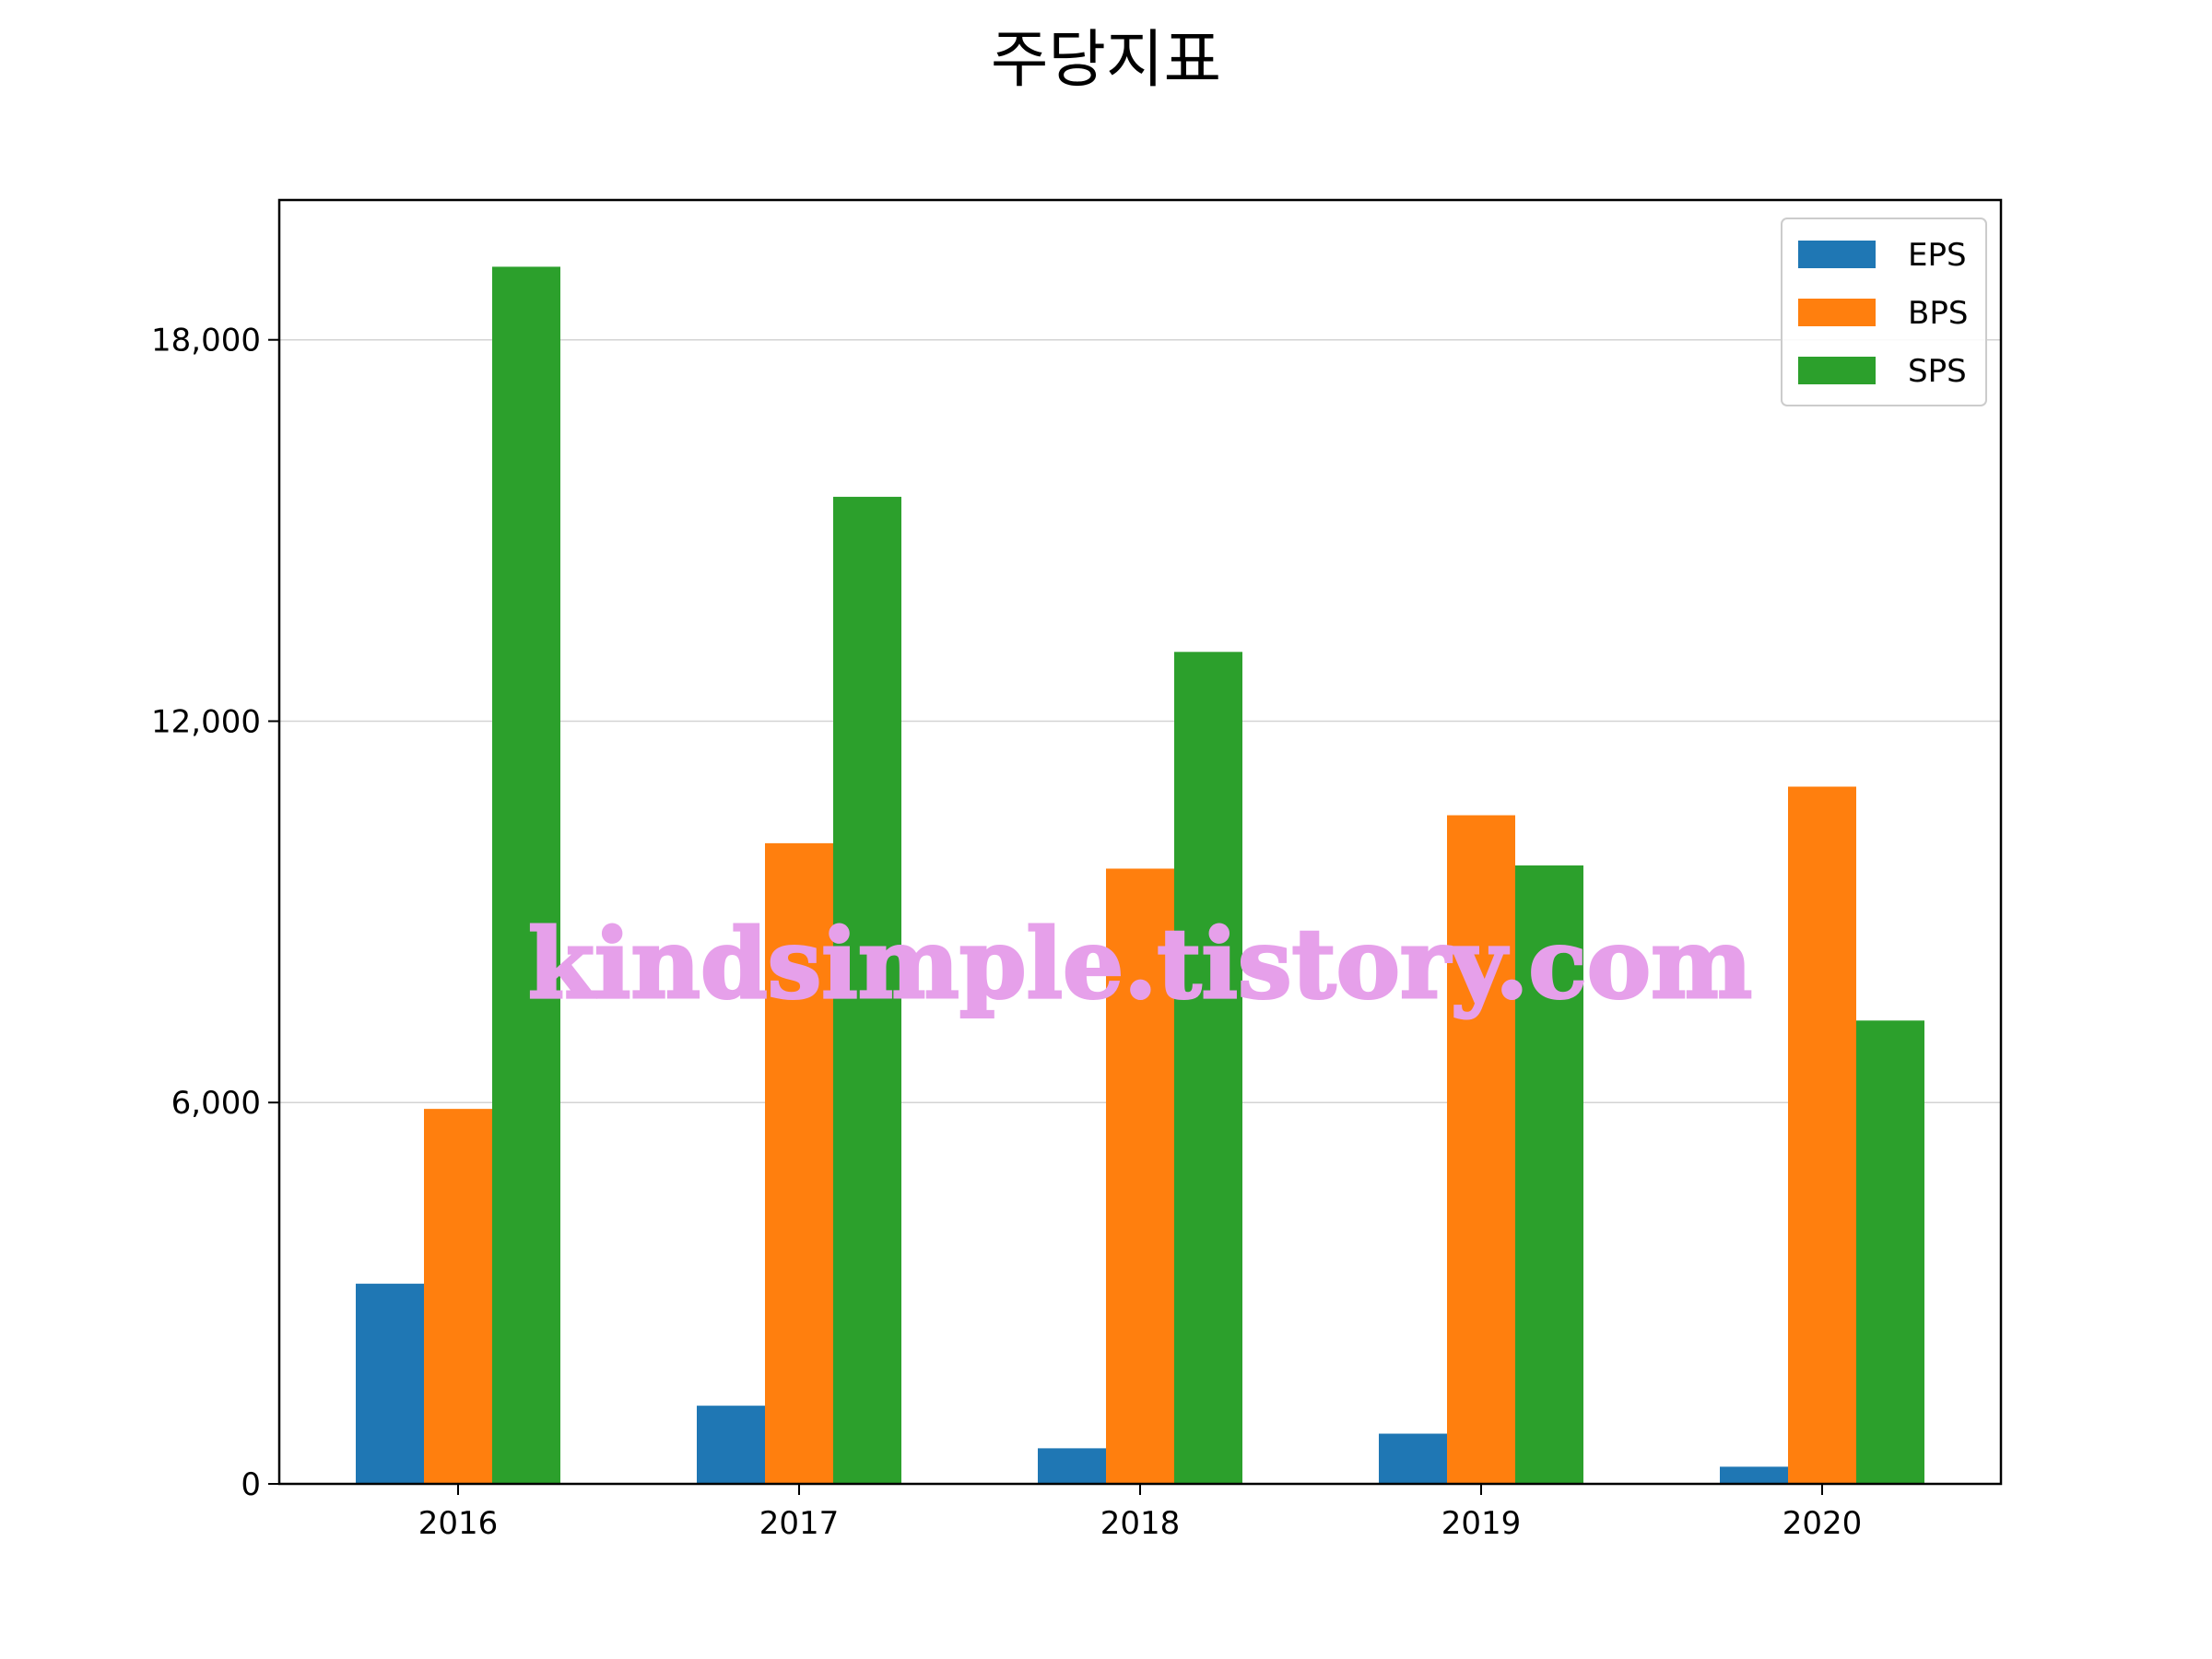 The height and width of the screenshot is (1659, 2212). I want to click on bar-sps-2017, so click(867, 990).